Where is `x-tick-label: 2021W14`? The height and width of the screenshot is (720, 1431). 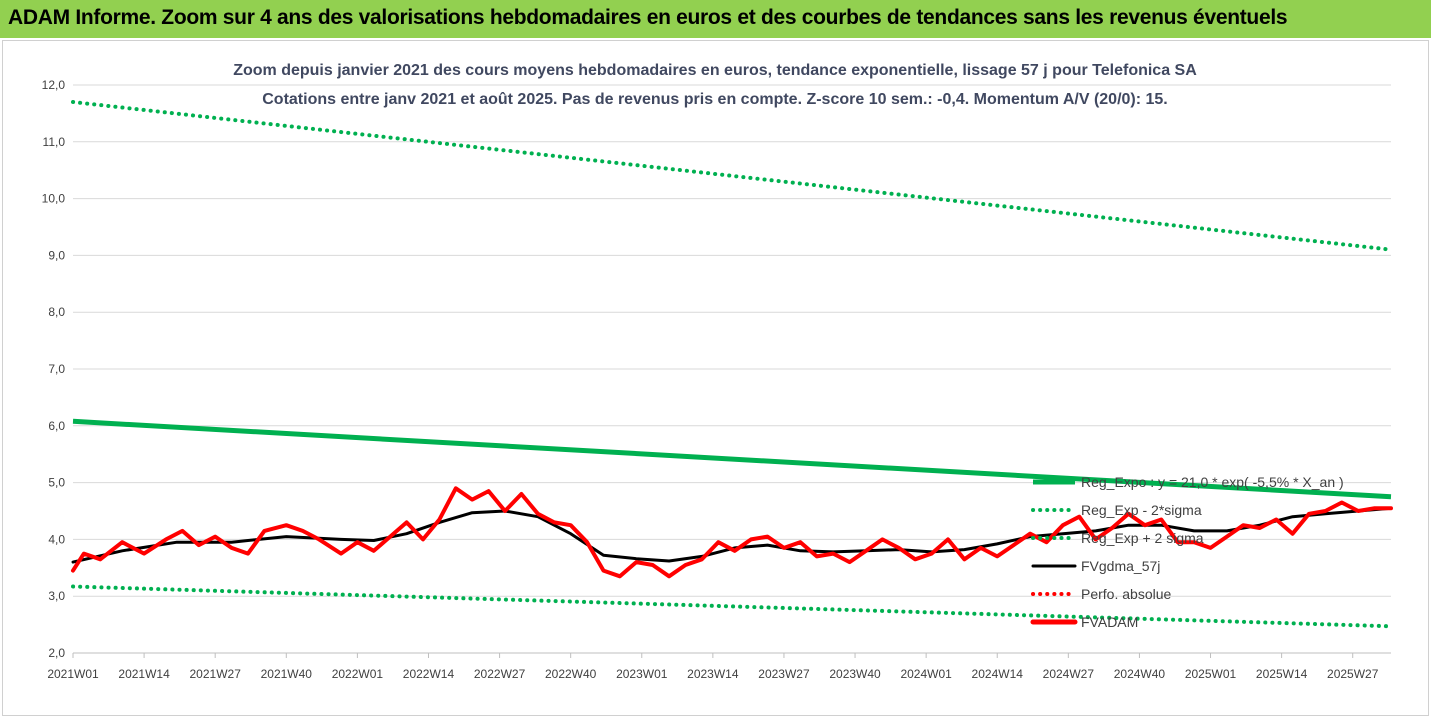 x-tick-label: 2021W14 is located at coordinates (144, 674).